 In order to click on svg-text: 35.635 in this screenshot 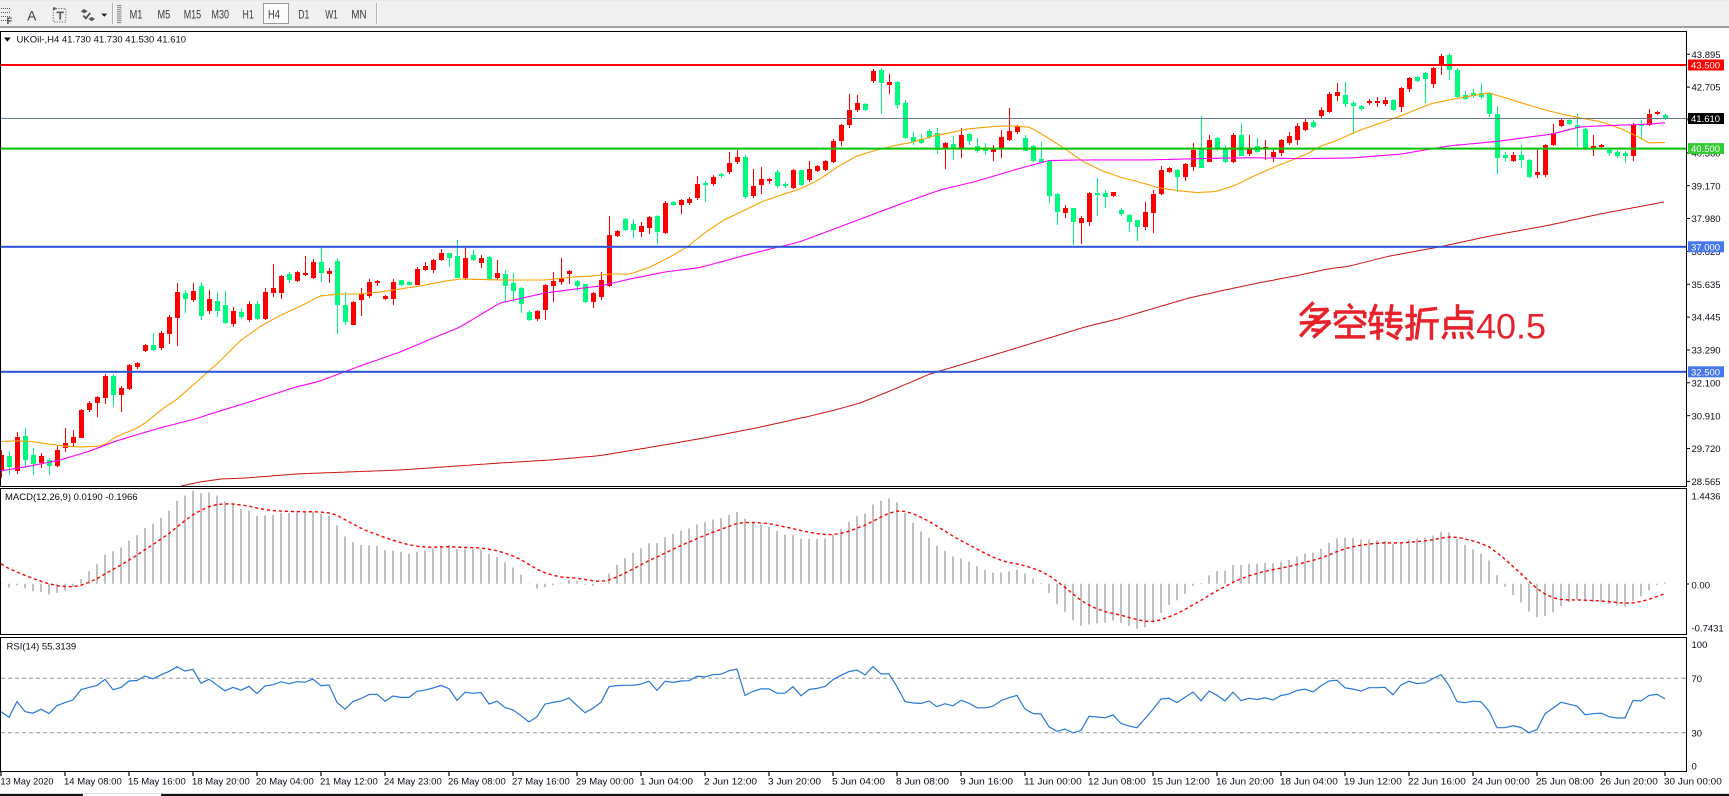, I will do `click(1706, 285)`.